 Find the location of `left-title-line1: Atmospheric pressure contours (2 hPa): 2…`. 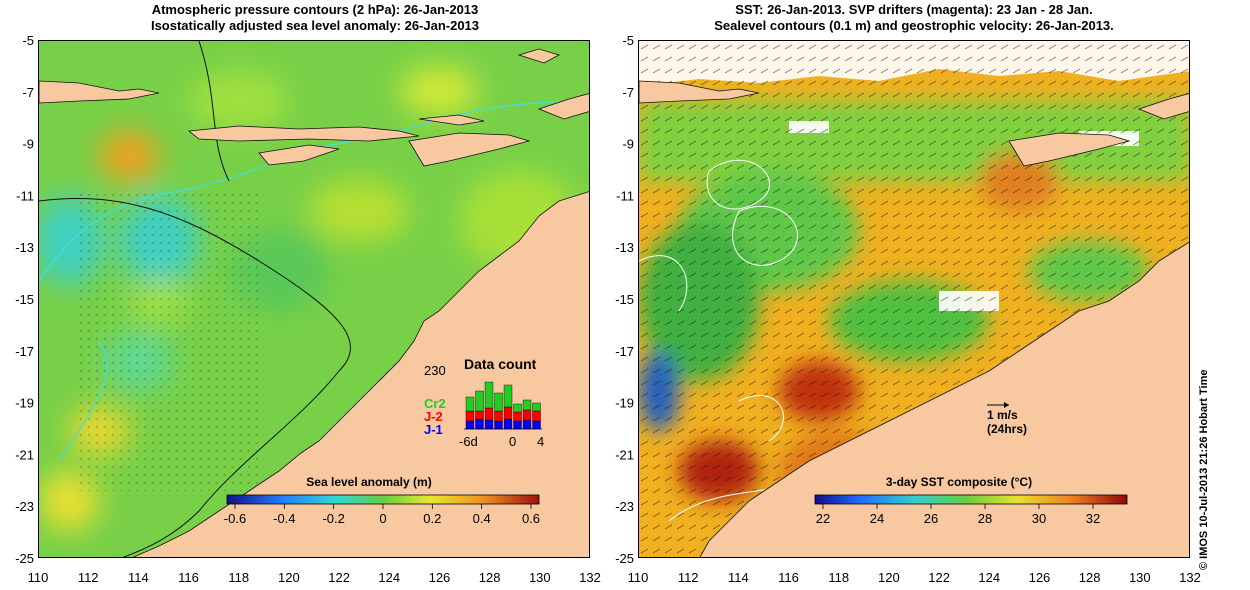

left-title-line1: Atmospheric pressure contours (2 hPa): 2… is located at coordinates (315, 9).